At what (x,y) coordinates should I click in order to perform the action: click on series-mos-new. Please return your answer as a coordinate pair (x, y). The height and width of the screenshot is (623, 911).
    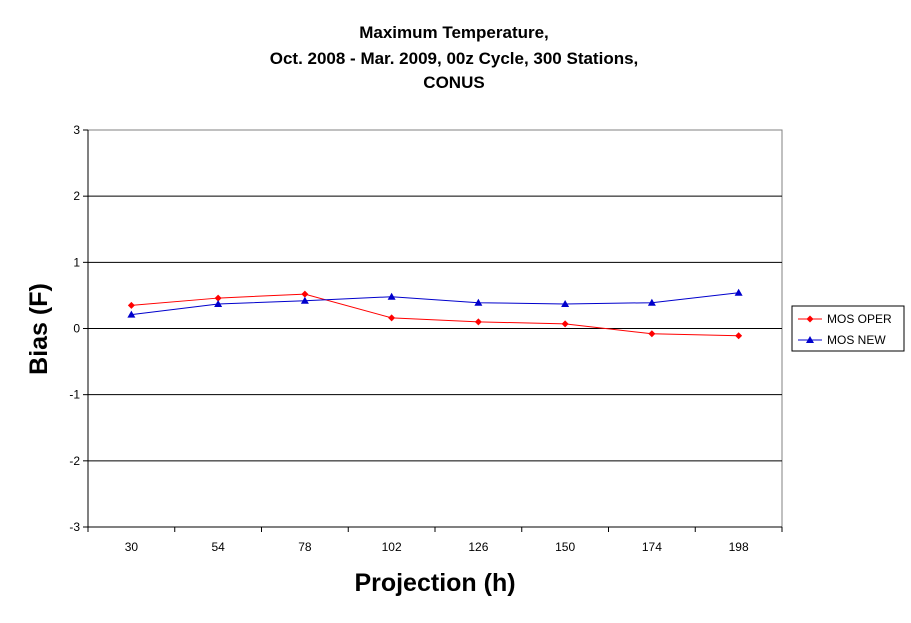
    Looking at the image, I should click on (435, 303).